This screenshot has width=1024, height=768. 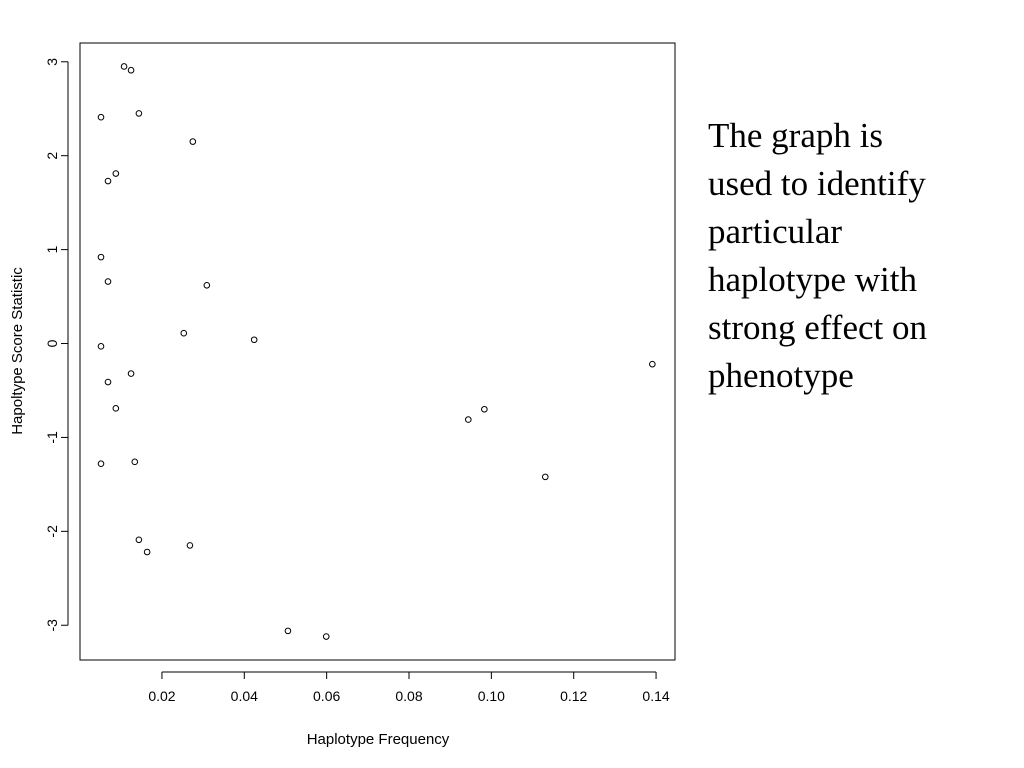 What do you see at coordinates (491, 696) in the screenshot?
I see `x-tick-label: 0.10` at bounding box center [491, 696].